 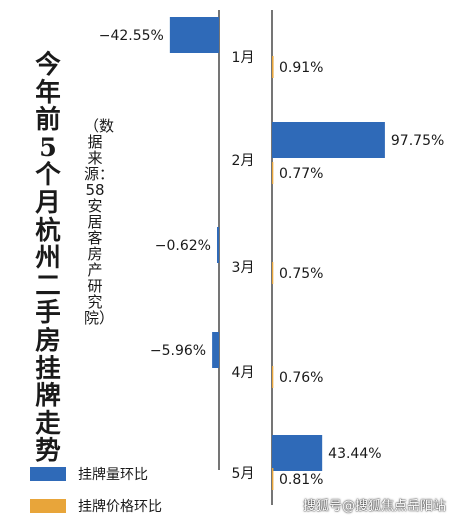 I want to click on data-label-price-3: 0.75%, so click(x=301, y=274).